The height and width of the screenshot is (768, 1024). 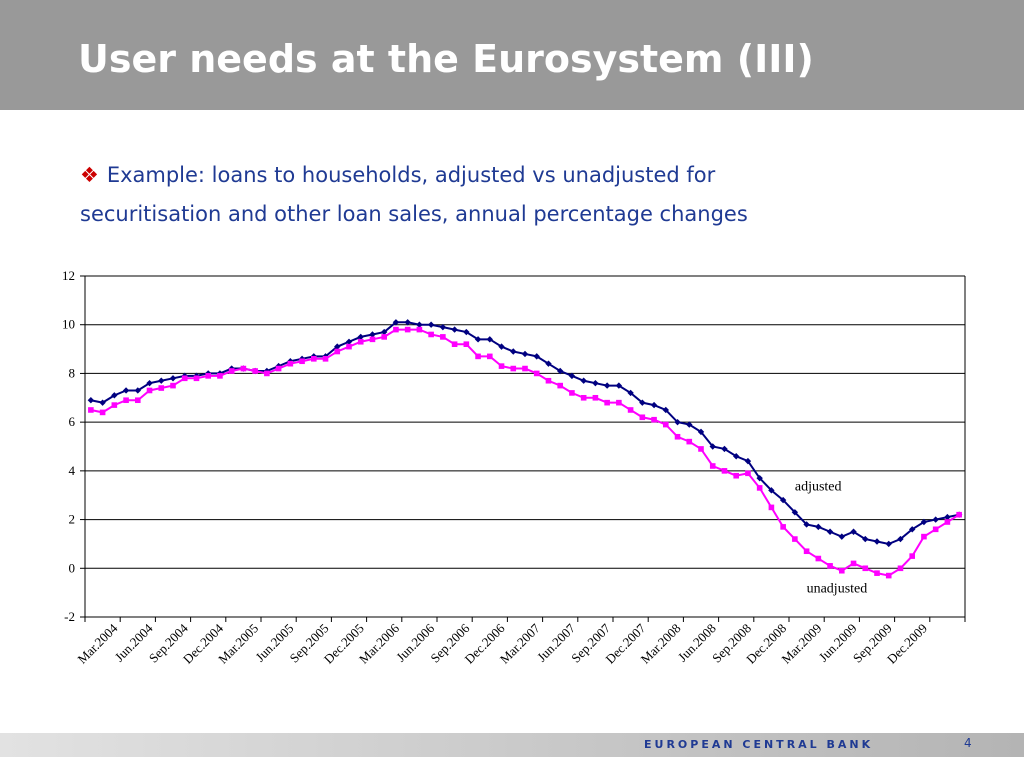 What do you see at coordinates (72, 421) in the screenshot?
I see `y-tick-label: 6` at bounding box center [72, 421].